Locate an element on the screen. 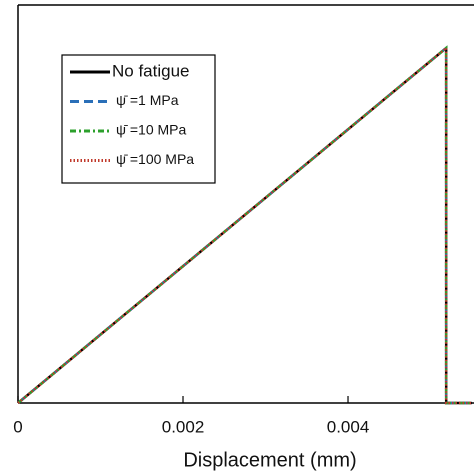 Image resolution: width=474 pixels, height=474 pixels. x-tick-label: 0.004 is located at coordinates (348, 426).